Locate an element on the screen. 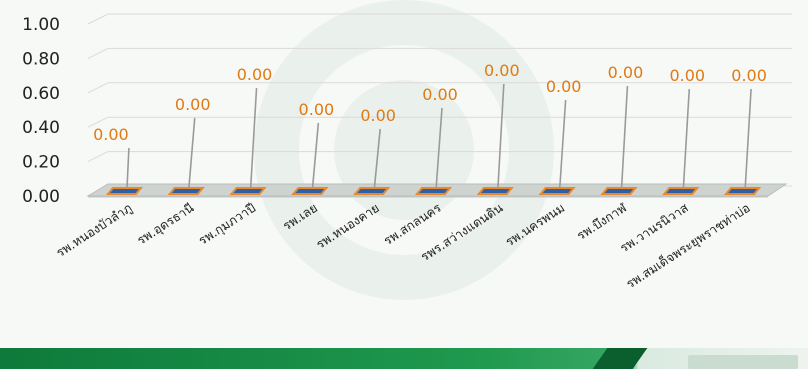 This screenshot has height=369, width=808. y-tick-label: 0.80 is located at coordinates (41, 59).